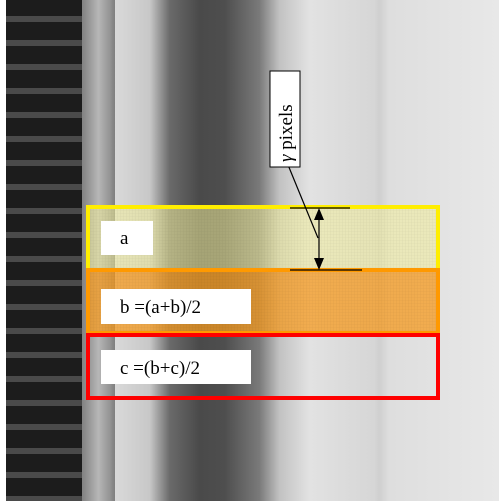 The image size is (499, 501). I want to click on left-edge, so click(3, 250).